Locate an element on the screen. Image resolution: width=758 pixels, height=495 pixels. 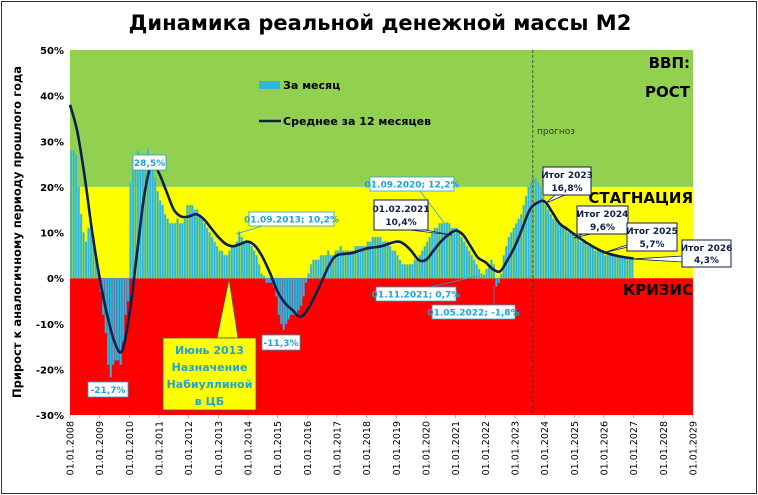
callout-bar-2013: 01.09.2013; 10,2% is located at coordinates (287, 223).